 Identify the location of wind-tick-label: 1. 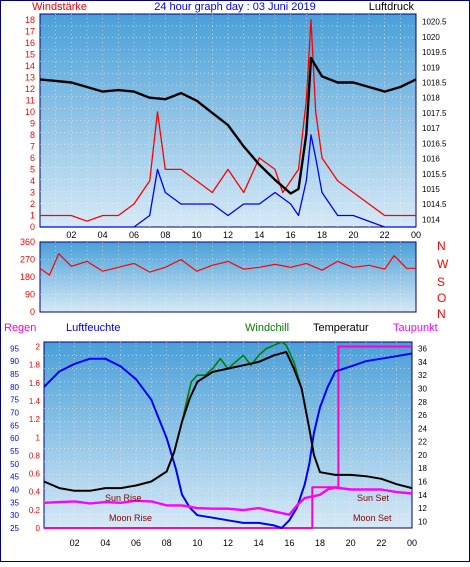
(32, 215).